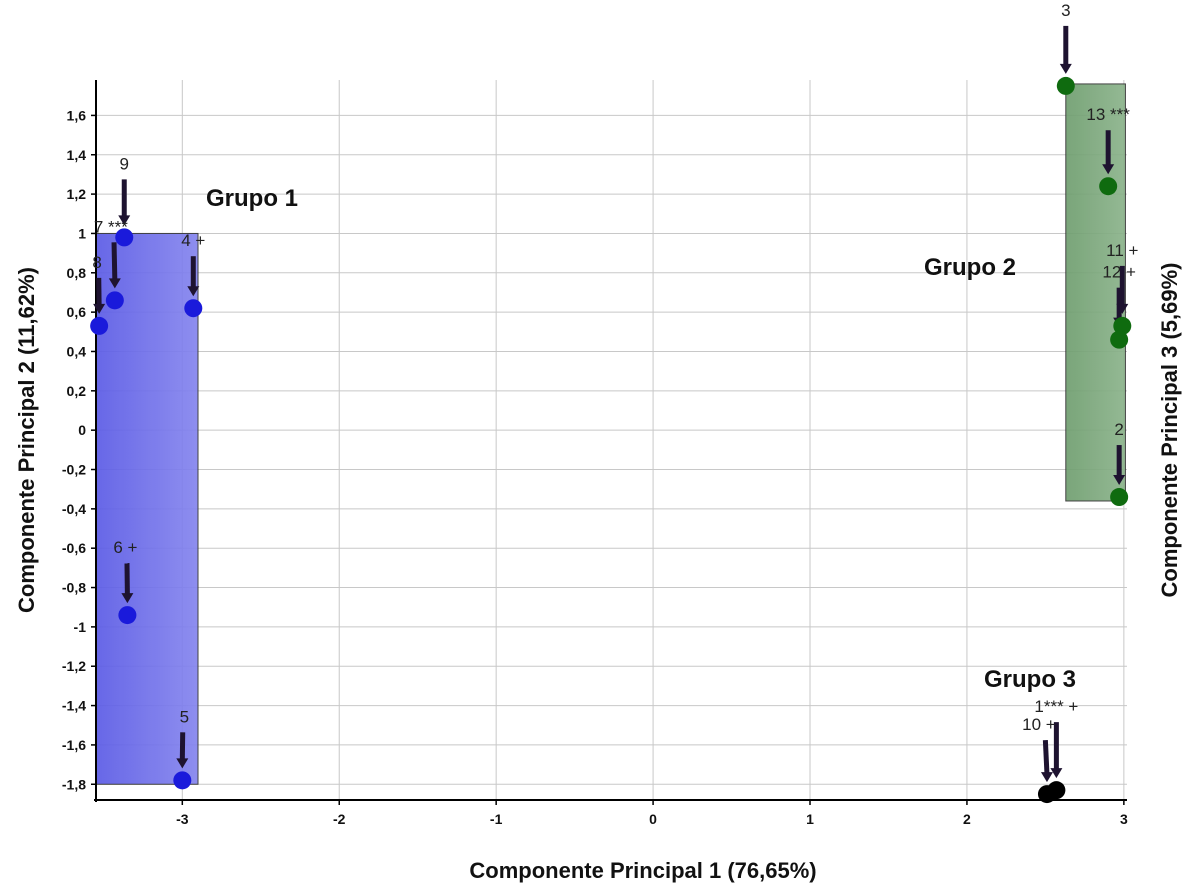  I want to click on y-tick-label: 1,6, so click(77, 115).